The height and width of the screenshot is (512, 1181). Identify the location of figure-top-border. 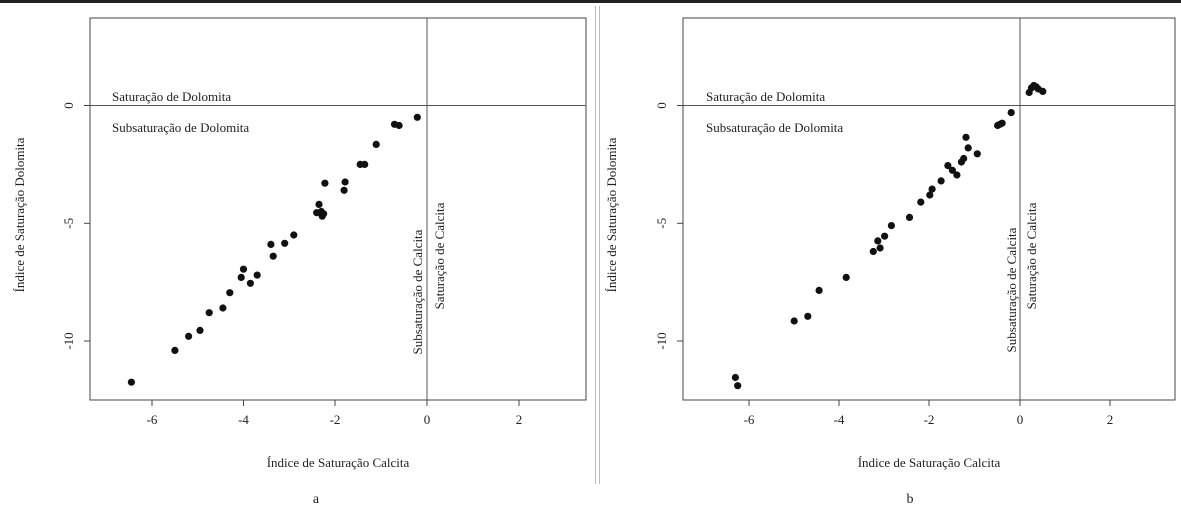
(590, 1).